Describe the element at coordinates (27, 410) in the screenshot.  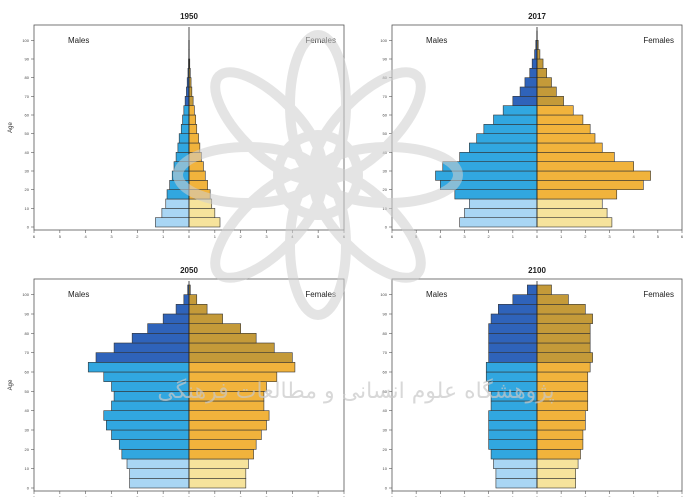
I see `age-tick-label: 40` at that location.